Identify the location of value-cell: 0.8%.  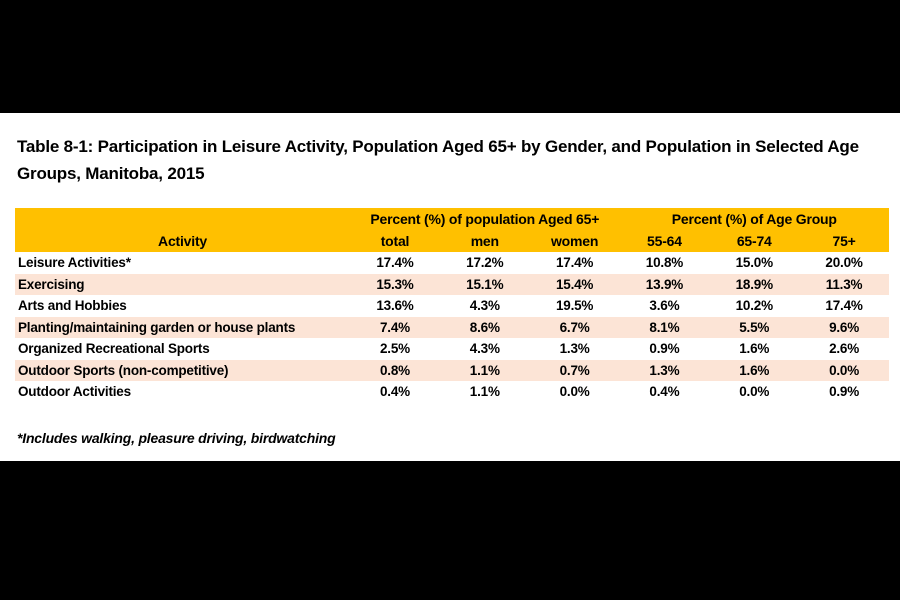
(395, 370).